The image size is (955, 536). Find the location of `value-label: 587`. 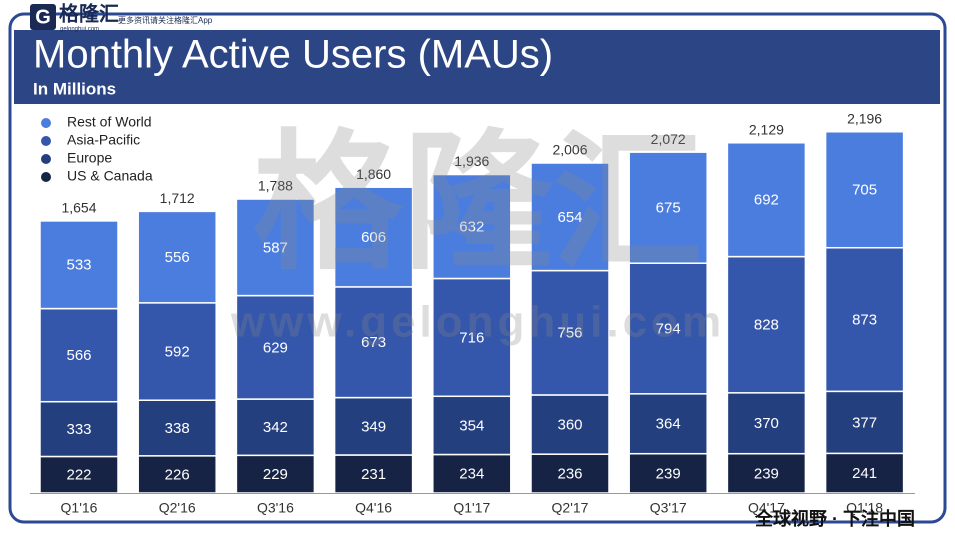

value-label: 587 is located at coordinates (275, 247).